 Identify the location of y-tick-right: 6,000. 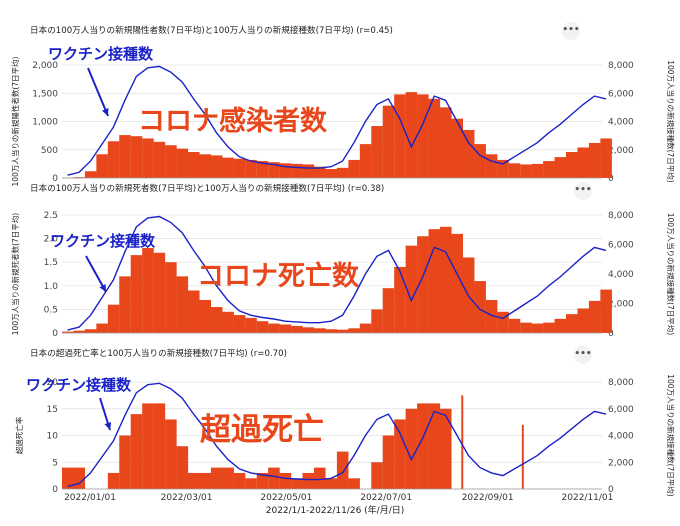
(621, 246).